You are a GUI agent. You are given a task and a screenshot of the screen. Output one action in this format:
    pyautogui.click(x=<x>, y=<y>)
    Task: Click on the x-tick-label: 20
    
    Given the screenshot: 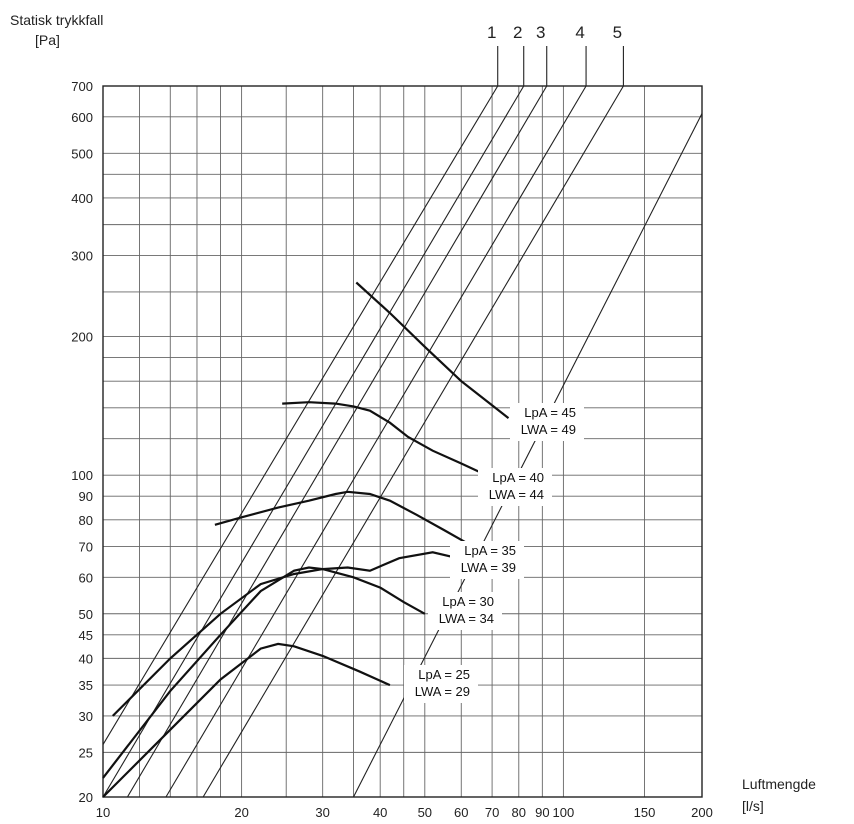 What is the action you would take?
    pyautogui.click(x=241, y=812)
    